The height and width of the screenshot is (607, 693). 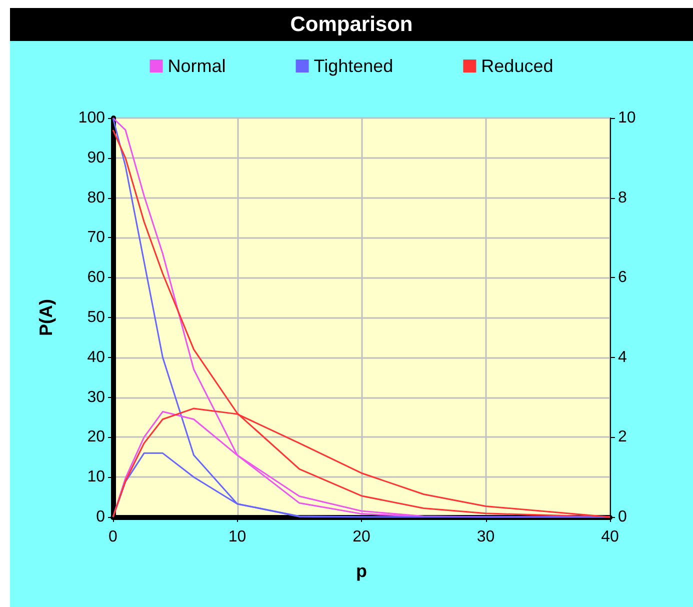 I want to click on legend-label: Normal, so click(x=197, y=66).